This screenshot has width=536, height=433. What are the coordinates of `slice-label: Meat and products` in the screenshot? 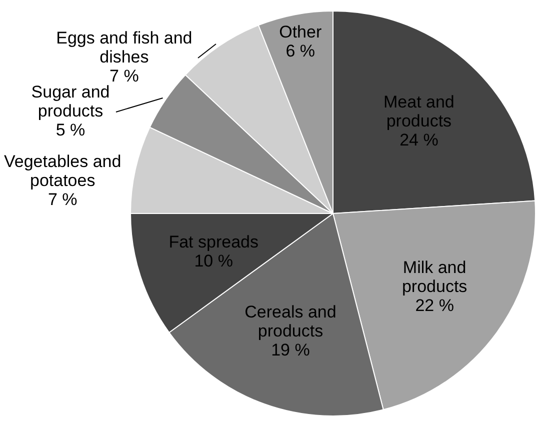 It's located at (419, 111).